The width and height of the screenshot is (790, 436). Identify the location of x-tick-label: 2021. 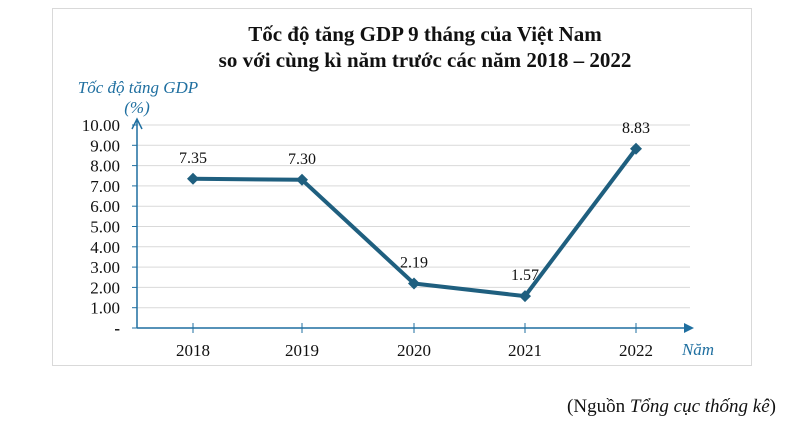
(525, 350).